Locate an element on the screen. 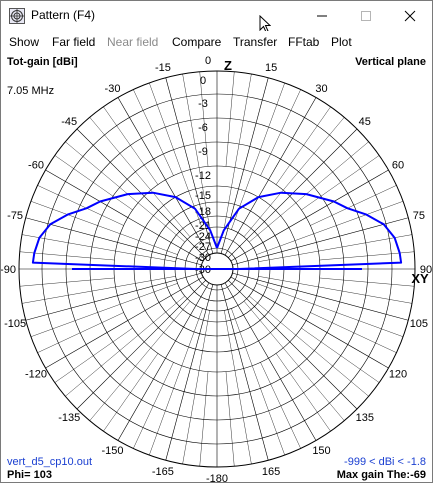 This screenshot has width=433, height=483. radial-tick-label: -9 is located at coordinates (203, 152).